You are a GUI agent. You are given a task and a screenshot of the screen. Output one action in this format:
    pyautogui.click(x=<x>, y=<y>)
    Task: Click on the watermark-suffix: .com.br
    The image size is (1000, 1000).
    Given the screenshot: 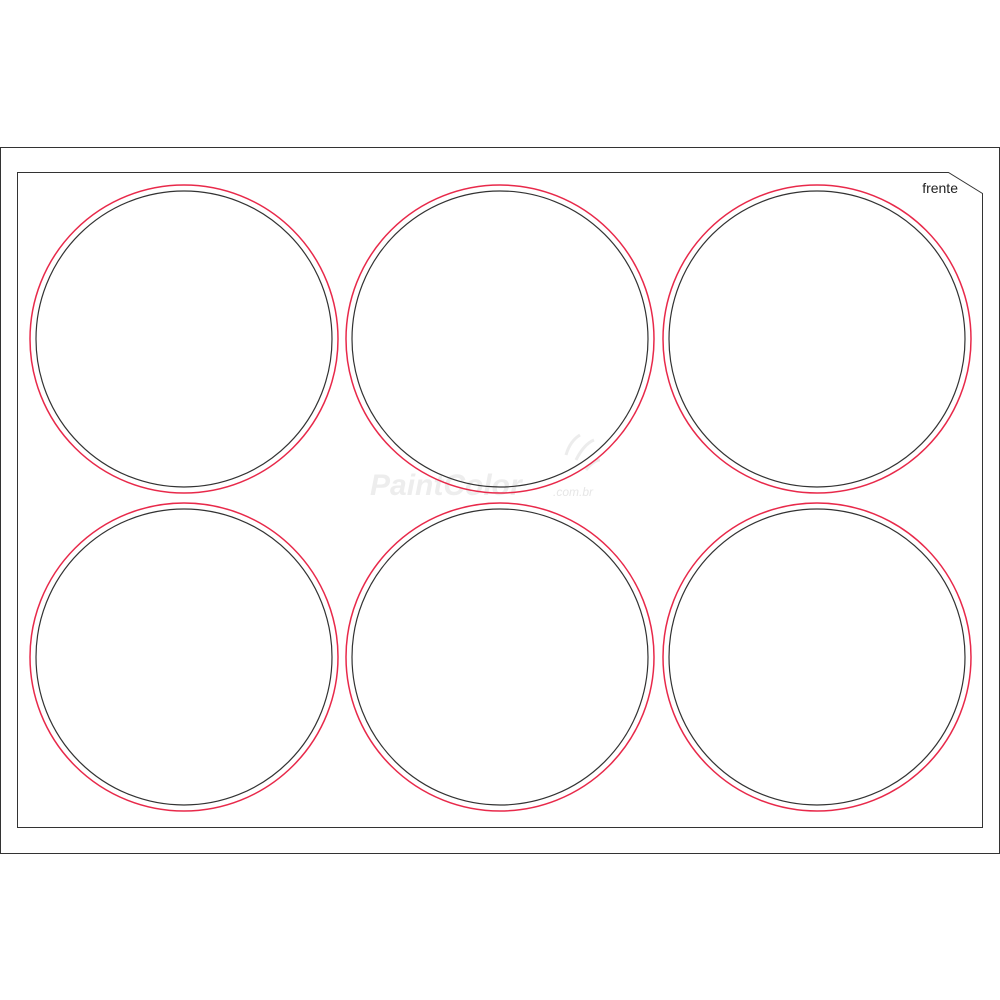 What is the action you would take?
    pyautogui.click(x=573, y=492)
    